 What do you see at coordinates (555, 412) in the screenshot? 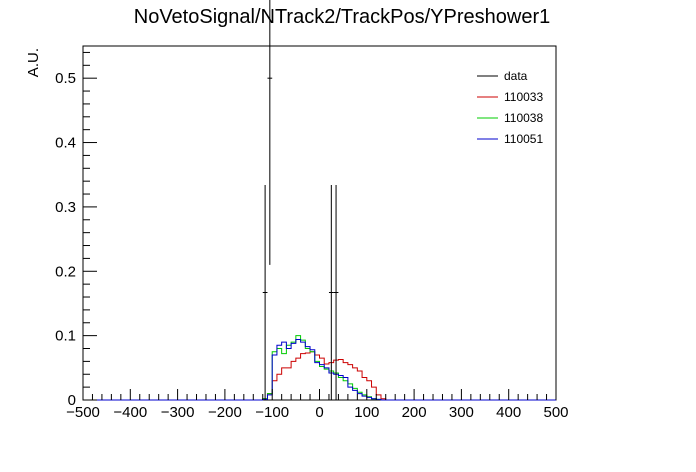
I see `x-tick-label: 500` at bounding box center [555, 412].